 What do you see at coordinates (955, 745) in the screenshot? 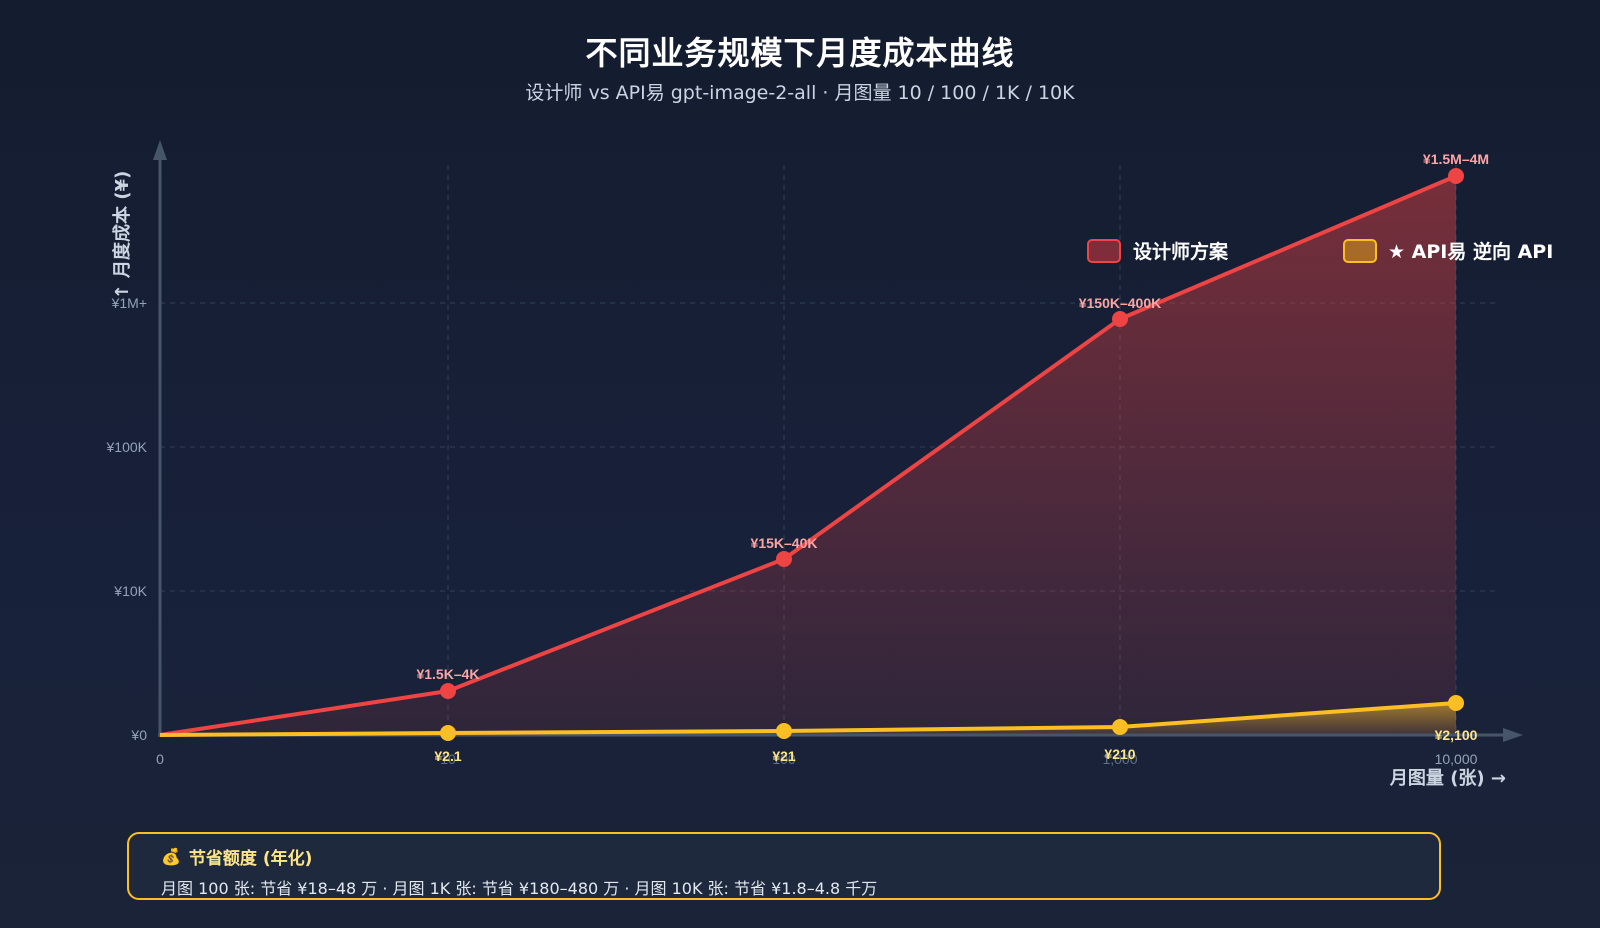
I see `api-labels: ¥2.1 ¥21 ¥210 ¥2,100` at bounding box center [955, 745].